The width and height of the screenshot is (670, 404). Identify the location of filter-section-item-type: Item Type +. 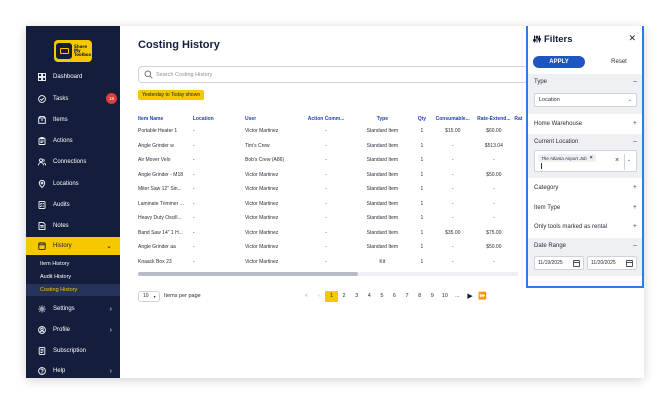
(585, 208).